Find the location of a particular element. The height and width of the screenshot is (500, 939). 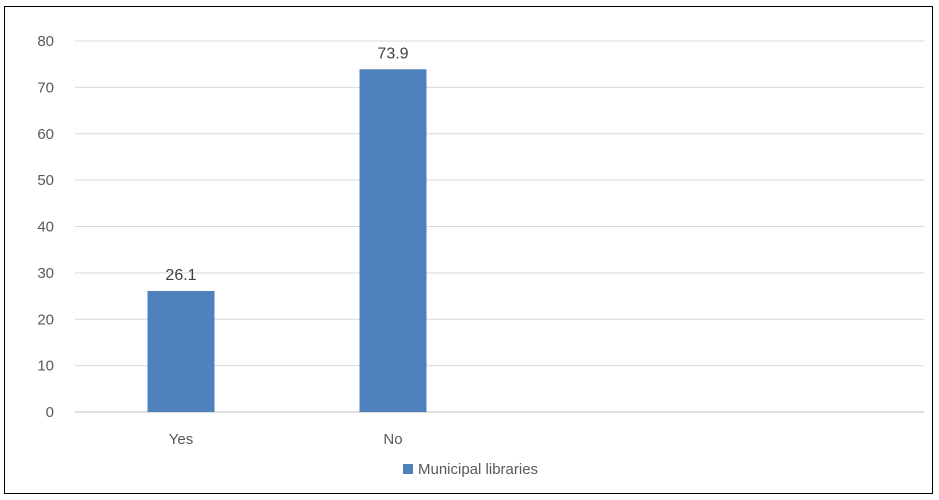

legend: Municipal libraries is located at coordinates (470, 469).